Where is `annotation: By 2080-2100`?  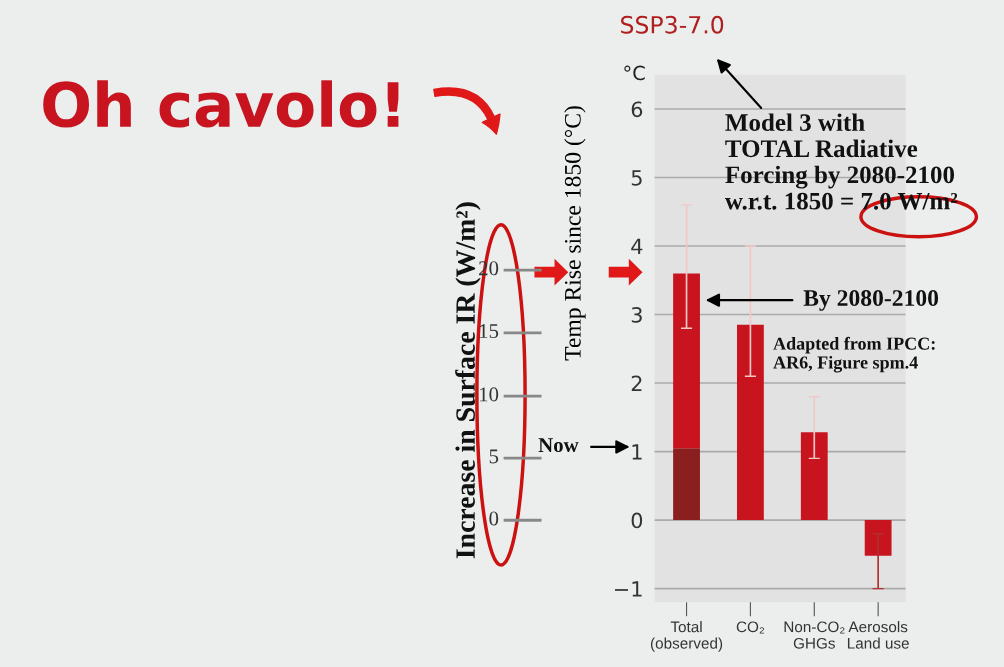
annotation: By 2080-2100 is located at coordinates (871, 300).